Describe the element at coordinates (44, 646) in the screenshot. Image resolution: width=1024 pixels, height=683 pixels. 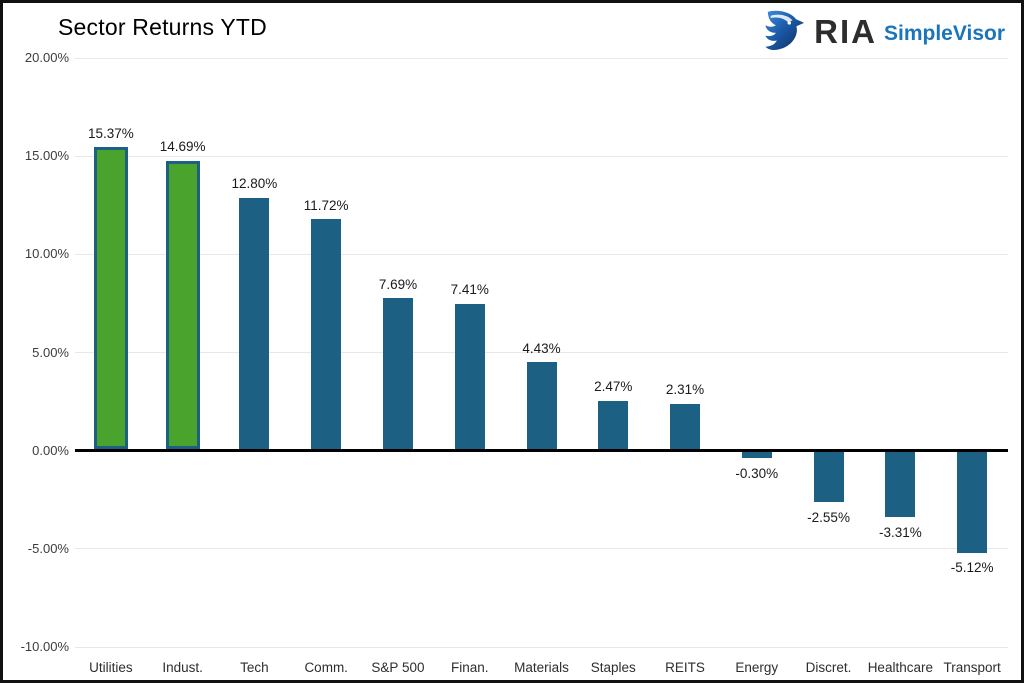
I see `y-axis-tick-label: -10.00%` at that location.